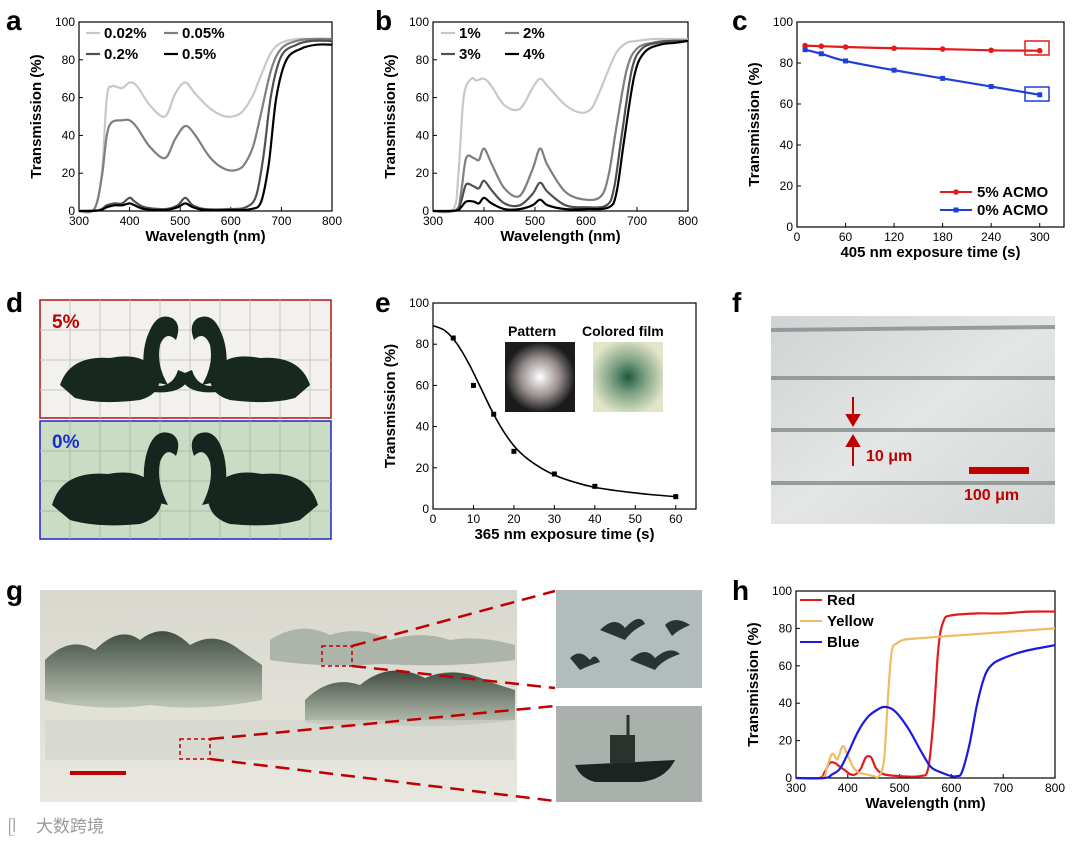  What do you see at coordinates (846, 237) in the screenshot?
I see `x-tick-label: 60` at bounding box center [846, 237].